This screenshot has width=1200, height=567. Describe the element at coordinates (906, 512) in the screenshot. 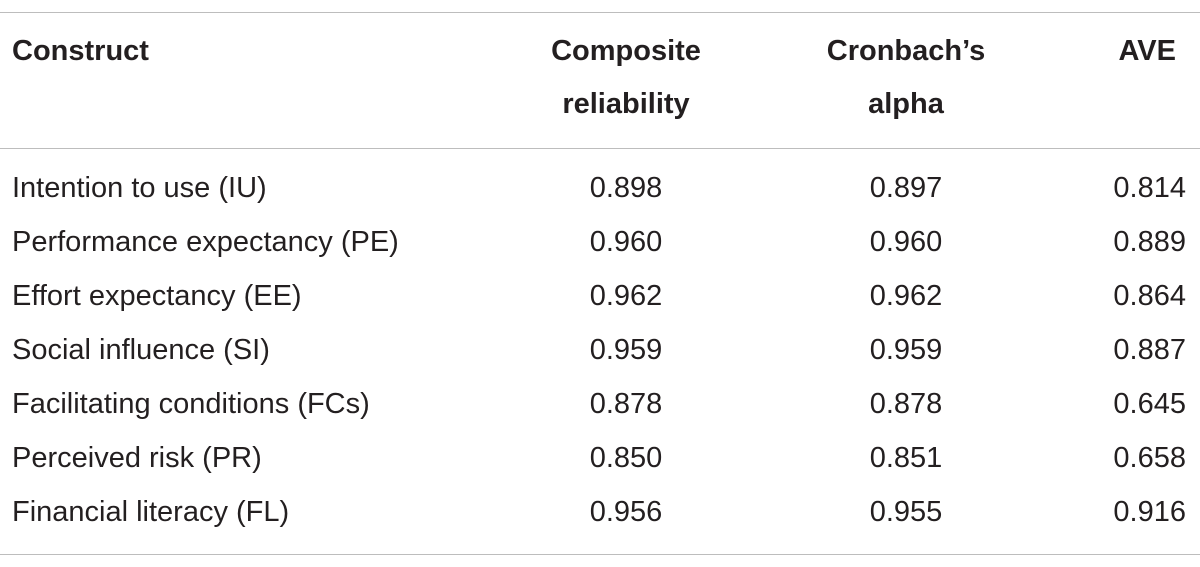

I see `cronbach-alpha-cell: 0.955` at that location.